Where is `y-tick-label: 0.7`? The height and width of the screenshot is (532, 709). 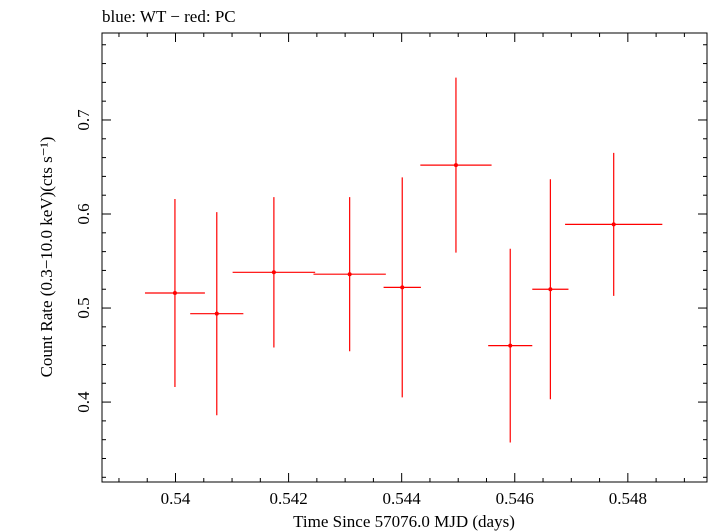
y-tick-label: 0.7 is located at coordinates (83, 120).